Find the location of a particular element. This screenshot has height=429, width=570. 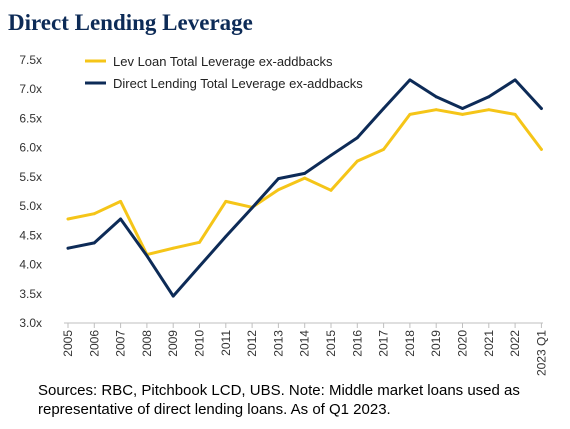

x-tick-label: 2005 is located at coordinates (68, 343).